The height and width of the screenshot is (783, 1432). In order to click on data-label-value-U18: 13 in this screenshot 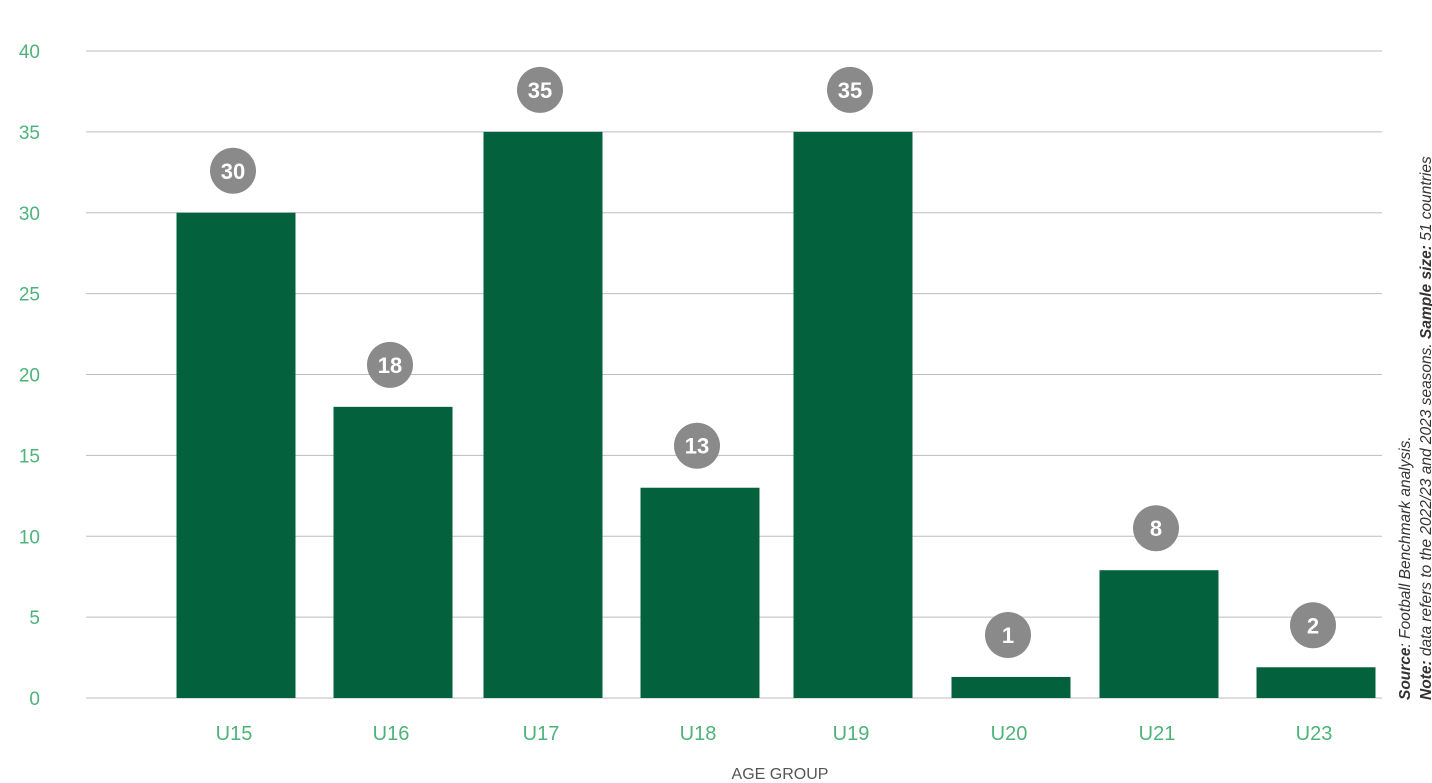, I will do `click(697, 446)`.